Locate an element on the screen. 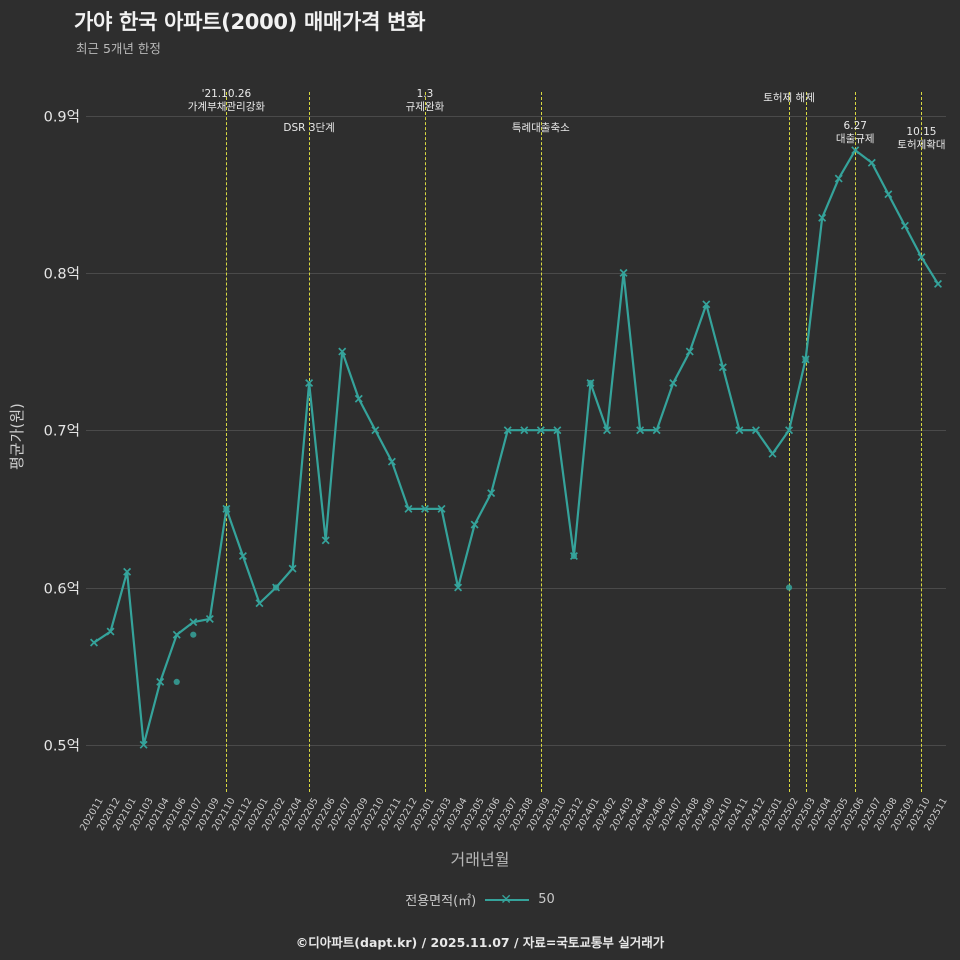 This screenshot has height=960, width=960. event-label-text: 토허제확대 is located at coordinates (921, 145).